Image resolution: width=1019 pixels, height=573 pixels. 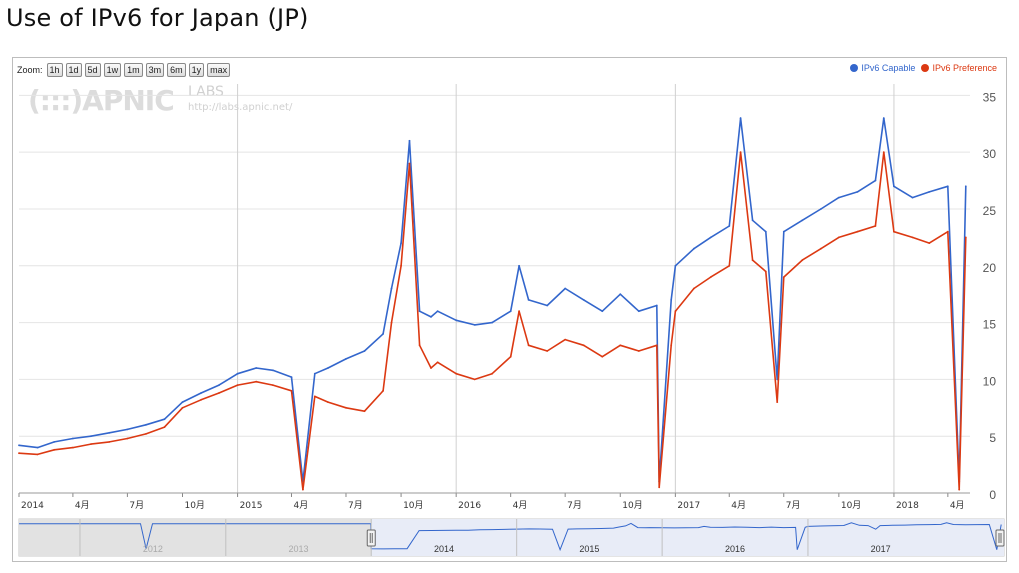 I want to click on x-tick-label: 2016, so click(x=469, y=506).